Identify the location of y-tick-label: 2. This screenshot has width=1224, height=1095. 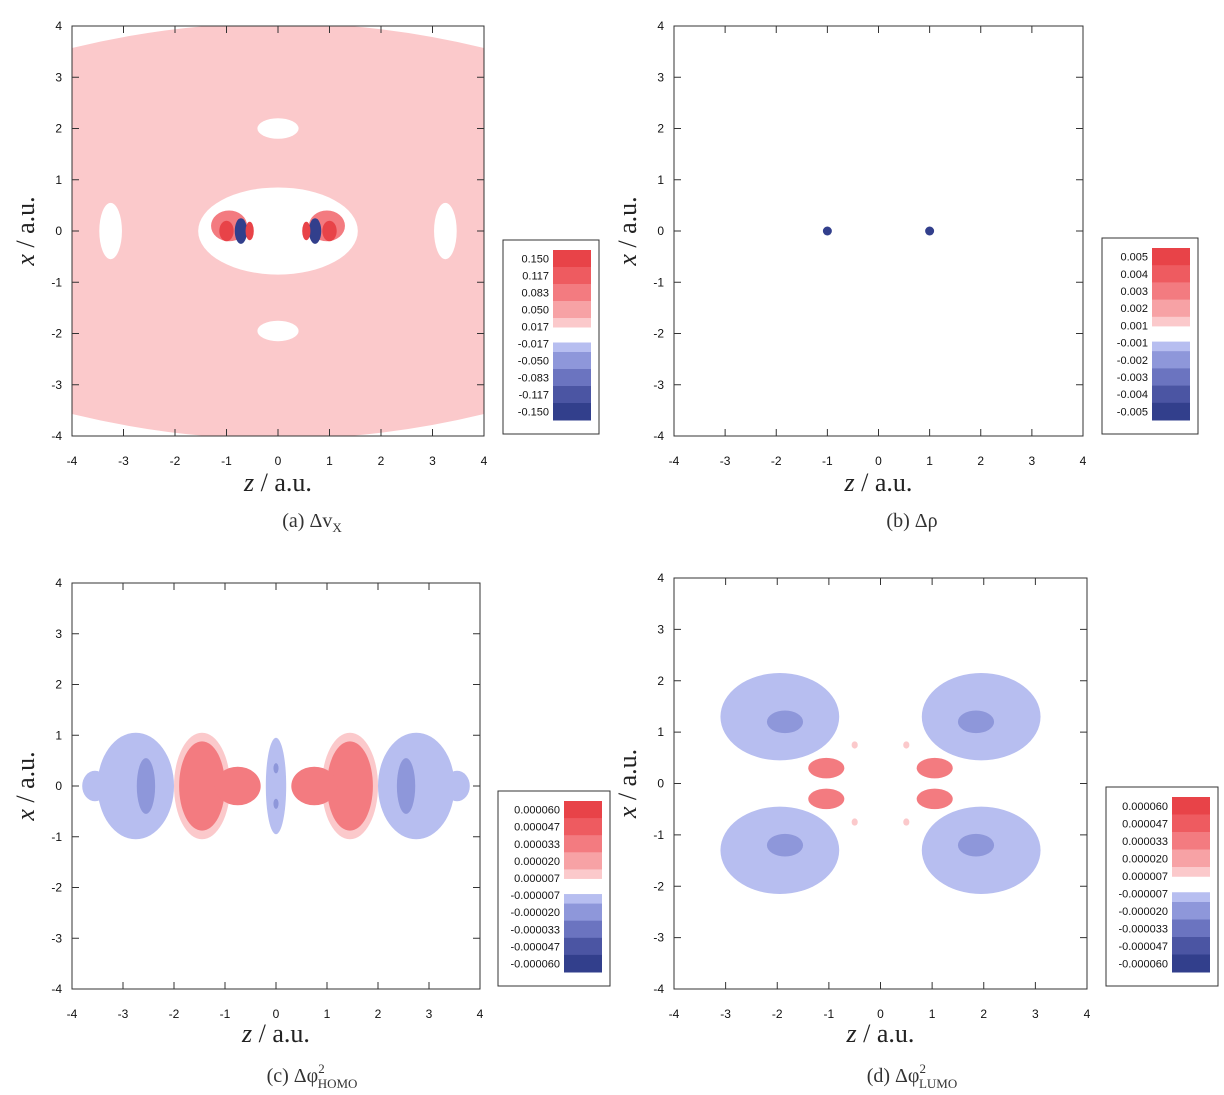
(58, 685).